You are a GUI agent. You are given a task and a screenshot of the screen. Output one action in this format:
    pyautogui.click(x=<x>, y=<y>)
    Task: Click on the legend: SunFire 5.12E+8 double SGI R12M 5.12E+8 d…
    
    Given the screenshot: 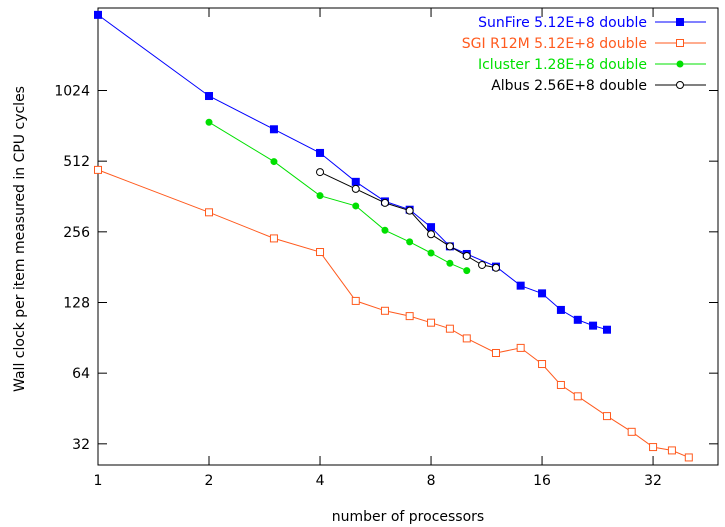 What is the action you would take?
    pyautogui.click(x=584, y=54)
    